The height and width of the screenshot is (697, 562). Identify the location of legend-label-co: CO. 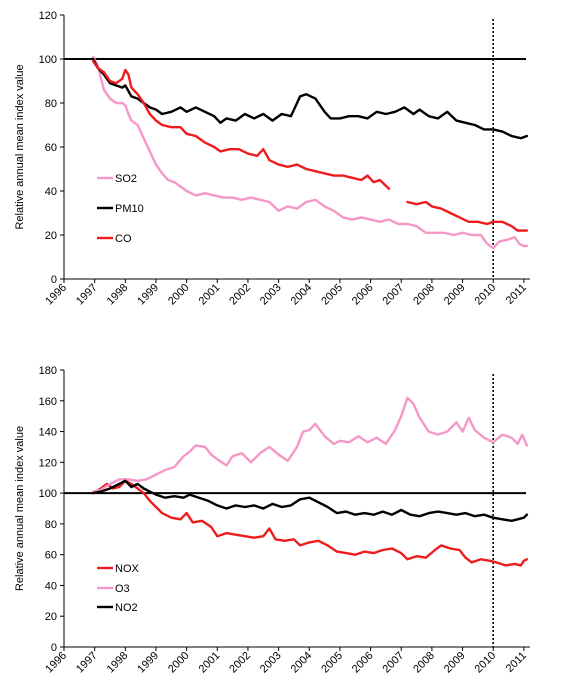
(123, 239).